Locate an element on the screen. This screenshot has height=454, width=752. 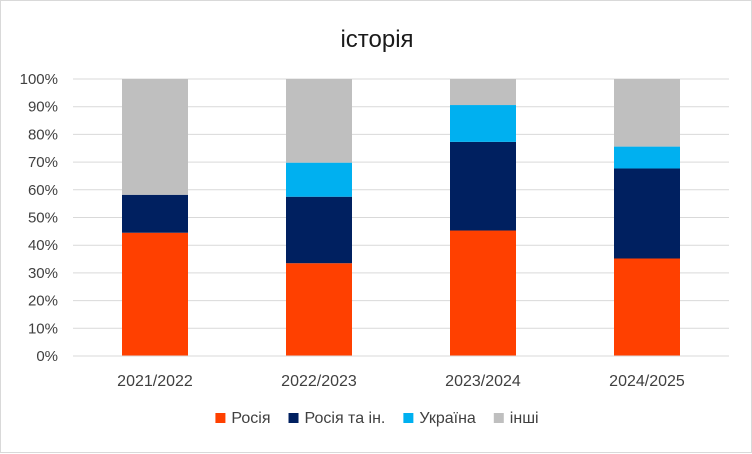
x-category-label: 2023/2024 is located at coordinates (483, 381).